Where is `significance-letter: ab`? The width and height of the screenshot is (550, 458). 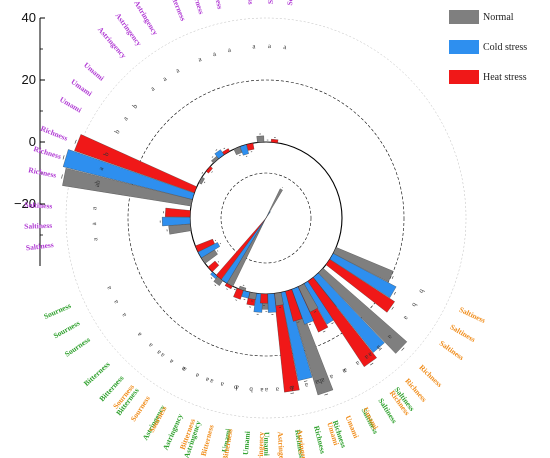
significance-letter: ab is located at coordinates (321, 381).